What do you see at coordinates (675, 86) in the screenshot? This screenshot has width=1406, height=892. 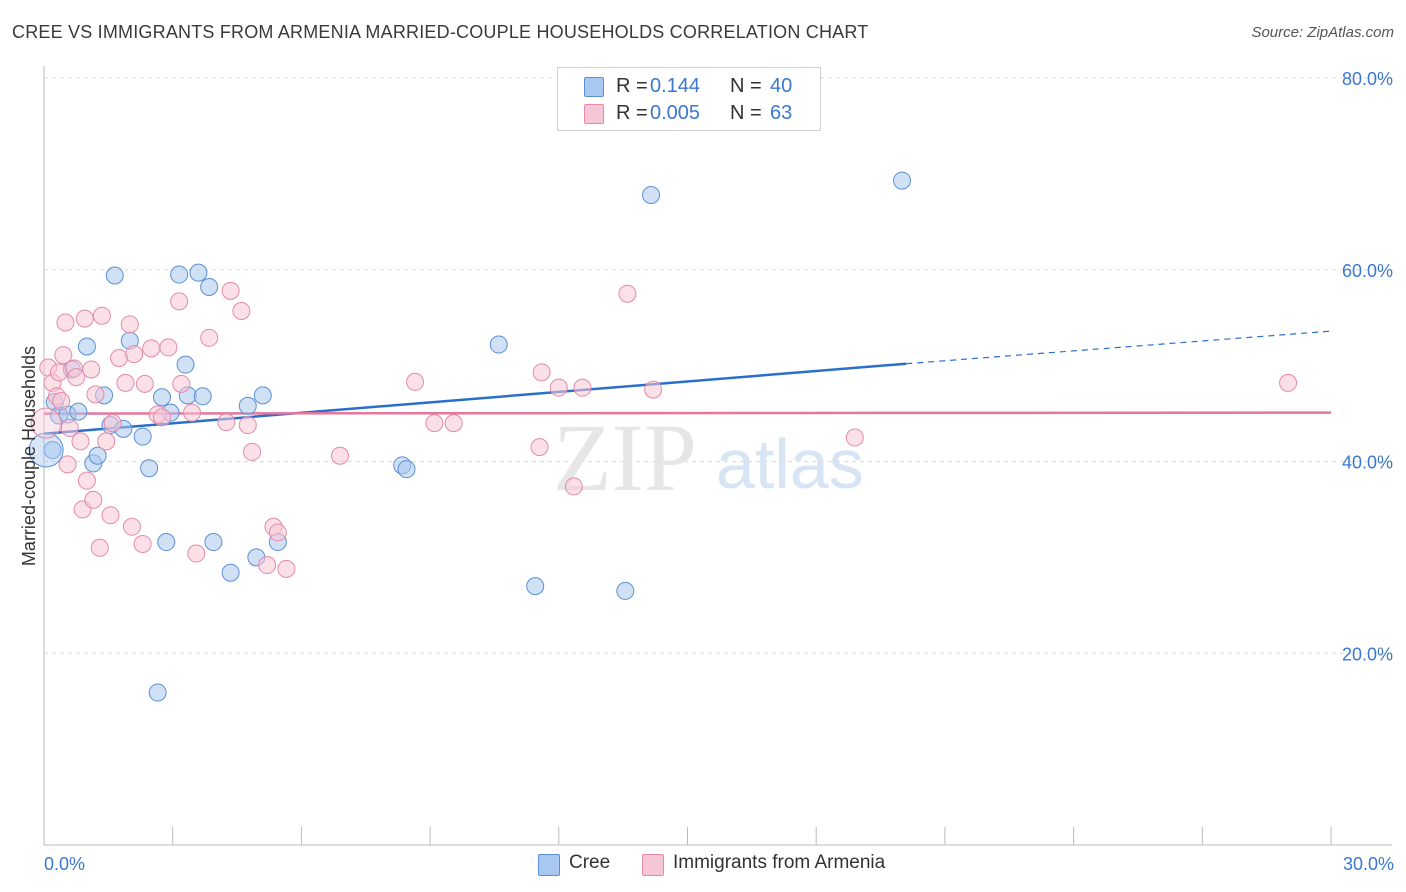 I see `legend-r-value: 0.144` at bounding box center [675, 86].